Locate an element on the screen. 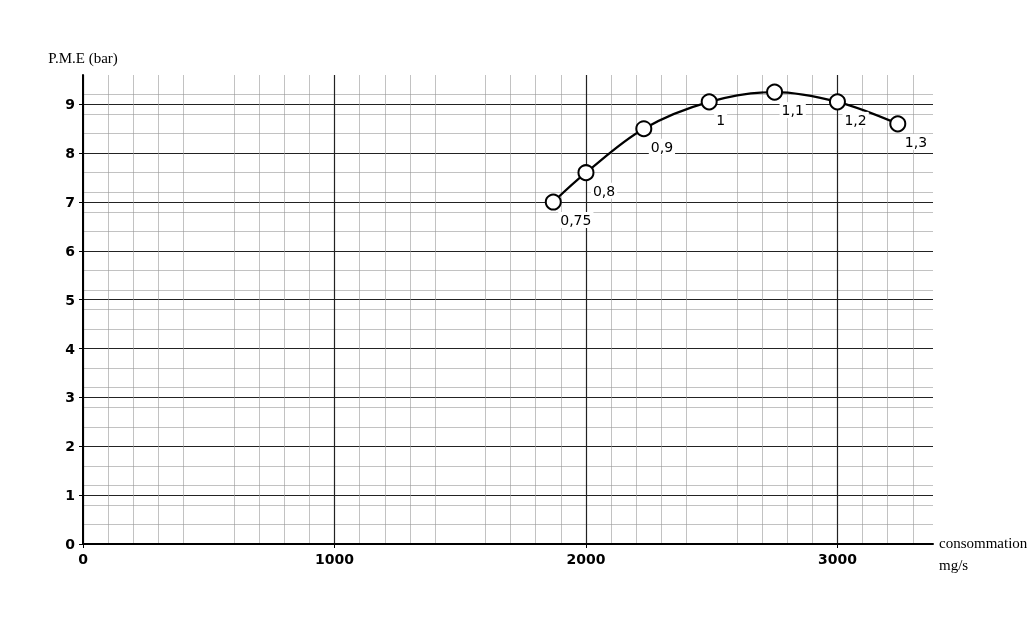 This screenshot has width=1036, height=623. annotation: 1 is located at coordinates (721, 119).